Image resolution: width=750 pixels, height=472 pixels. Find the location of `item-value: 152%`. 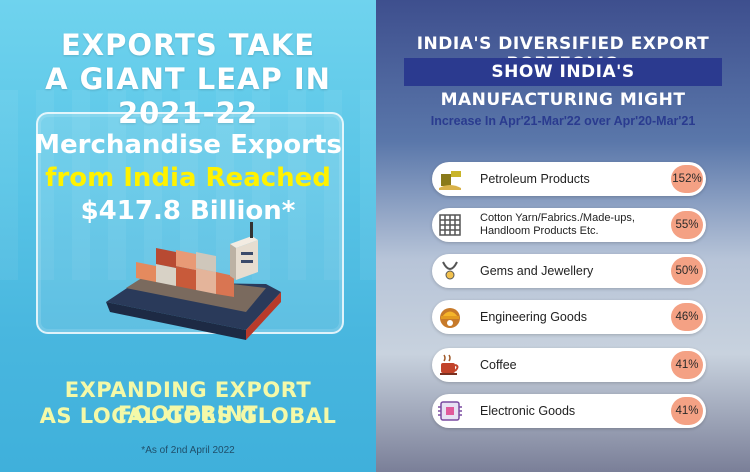

item-value: 152% is located at coordinates (687, 179).